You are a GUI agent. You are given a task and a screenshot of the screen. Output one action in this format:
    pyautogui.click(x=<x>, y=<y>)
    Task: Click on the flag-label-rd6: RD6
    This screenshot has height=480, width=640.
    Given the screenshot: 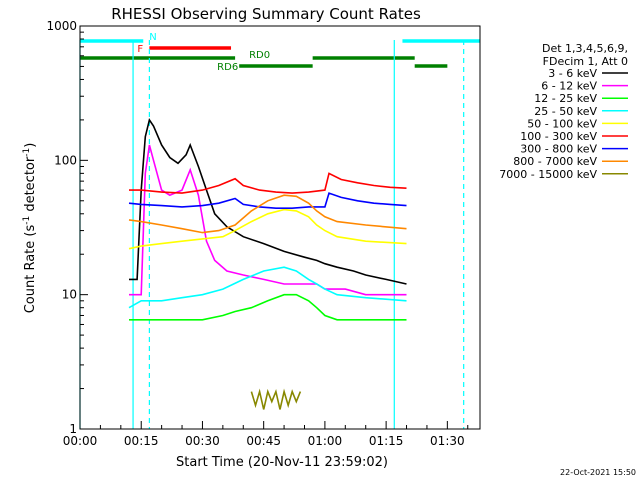 What is the action you would take?
    pyautogui.click(x=227, y=67)
    